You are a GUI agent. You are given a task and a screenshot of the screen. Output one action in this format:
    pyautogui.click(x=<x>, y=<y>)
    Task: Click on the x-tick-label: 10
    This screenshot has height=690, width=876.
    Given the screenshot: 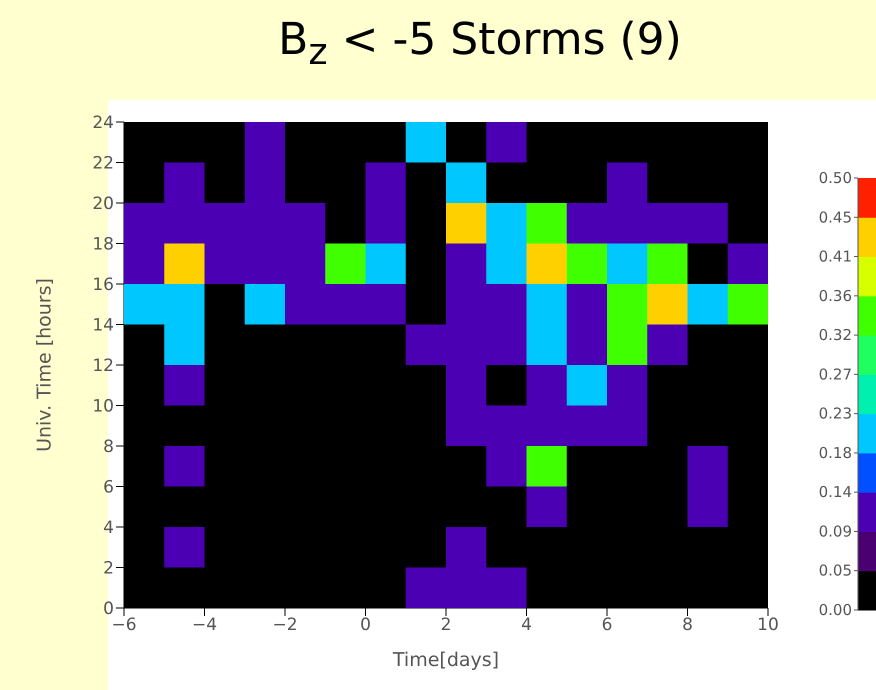 What is the action you would take?
    pyautogui.click(x=768, y=625)
    